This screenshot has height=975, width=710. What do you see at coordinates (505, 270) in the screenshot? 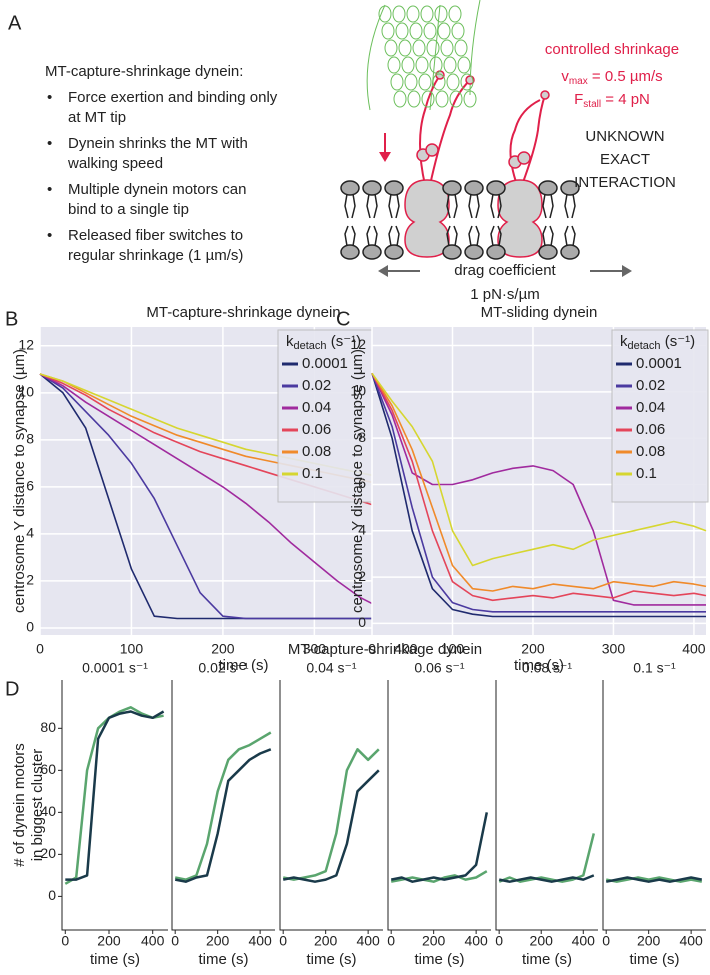
I see `diagram-label: drag coefficient` at bounding box center [505, 270].